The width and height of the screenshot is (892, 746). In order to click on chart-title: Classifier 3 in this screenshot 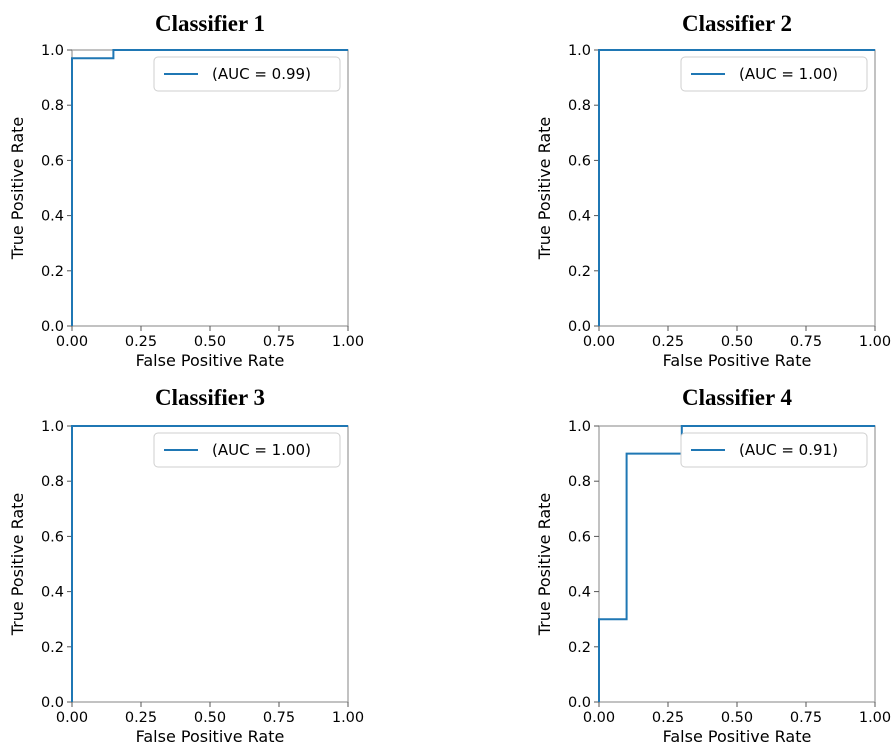, I will do `click(210, 397)`.